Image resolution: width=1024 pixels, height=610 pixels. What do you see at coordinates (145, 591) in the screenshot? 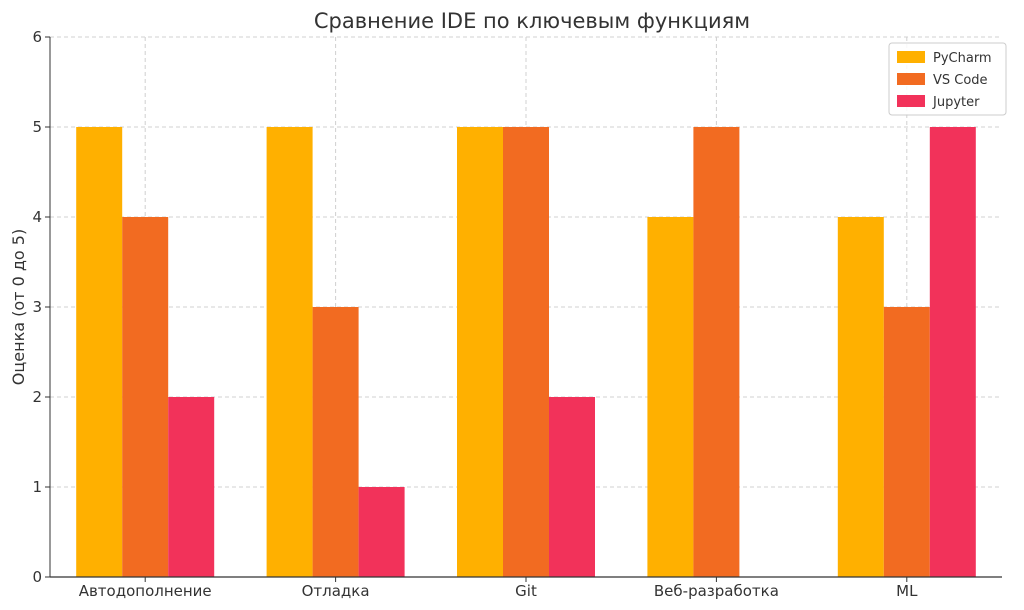
I see `x-tick-label: Автодополнение` at bounding box center [145, 591].